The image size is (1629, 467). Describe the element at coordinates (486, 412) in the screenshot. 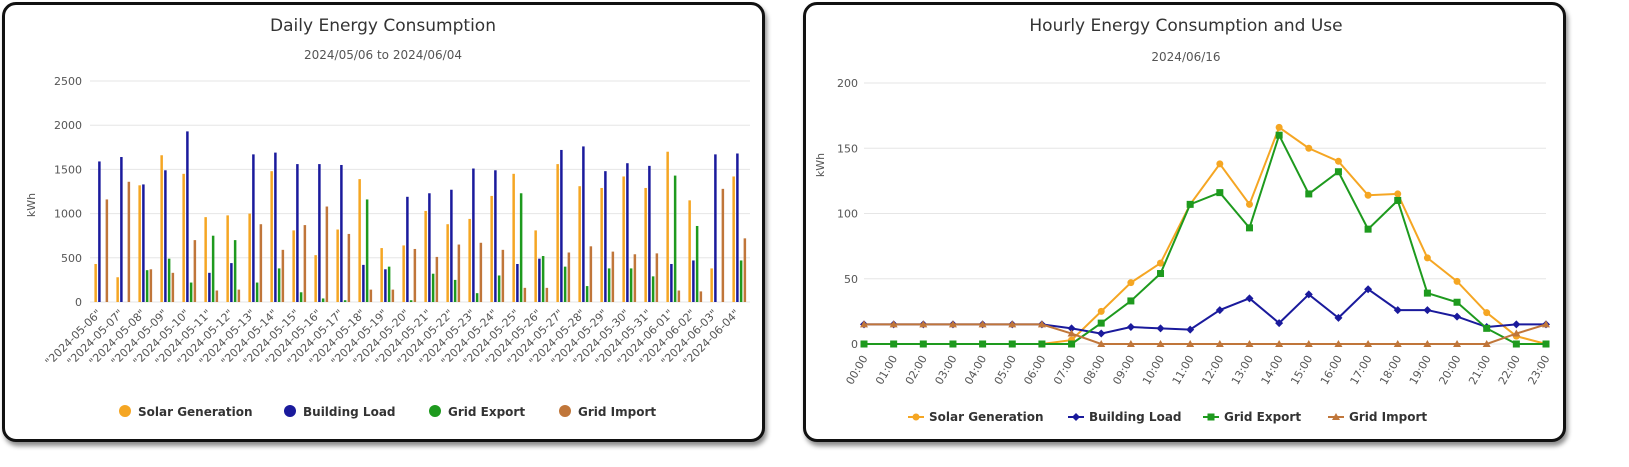

I see `legend-item: Grid Export` at that location.